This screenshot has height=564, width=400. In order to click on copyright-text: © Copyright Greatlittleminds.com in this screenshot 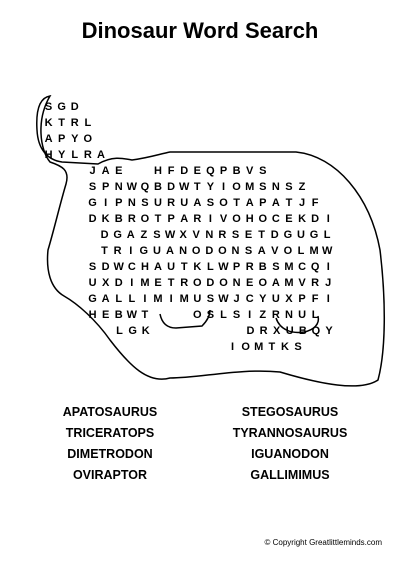, I will do `click(323, 542)`.